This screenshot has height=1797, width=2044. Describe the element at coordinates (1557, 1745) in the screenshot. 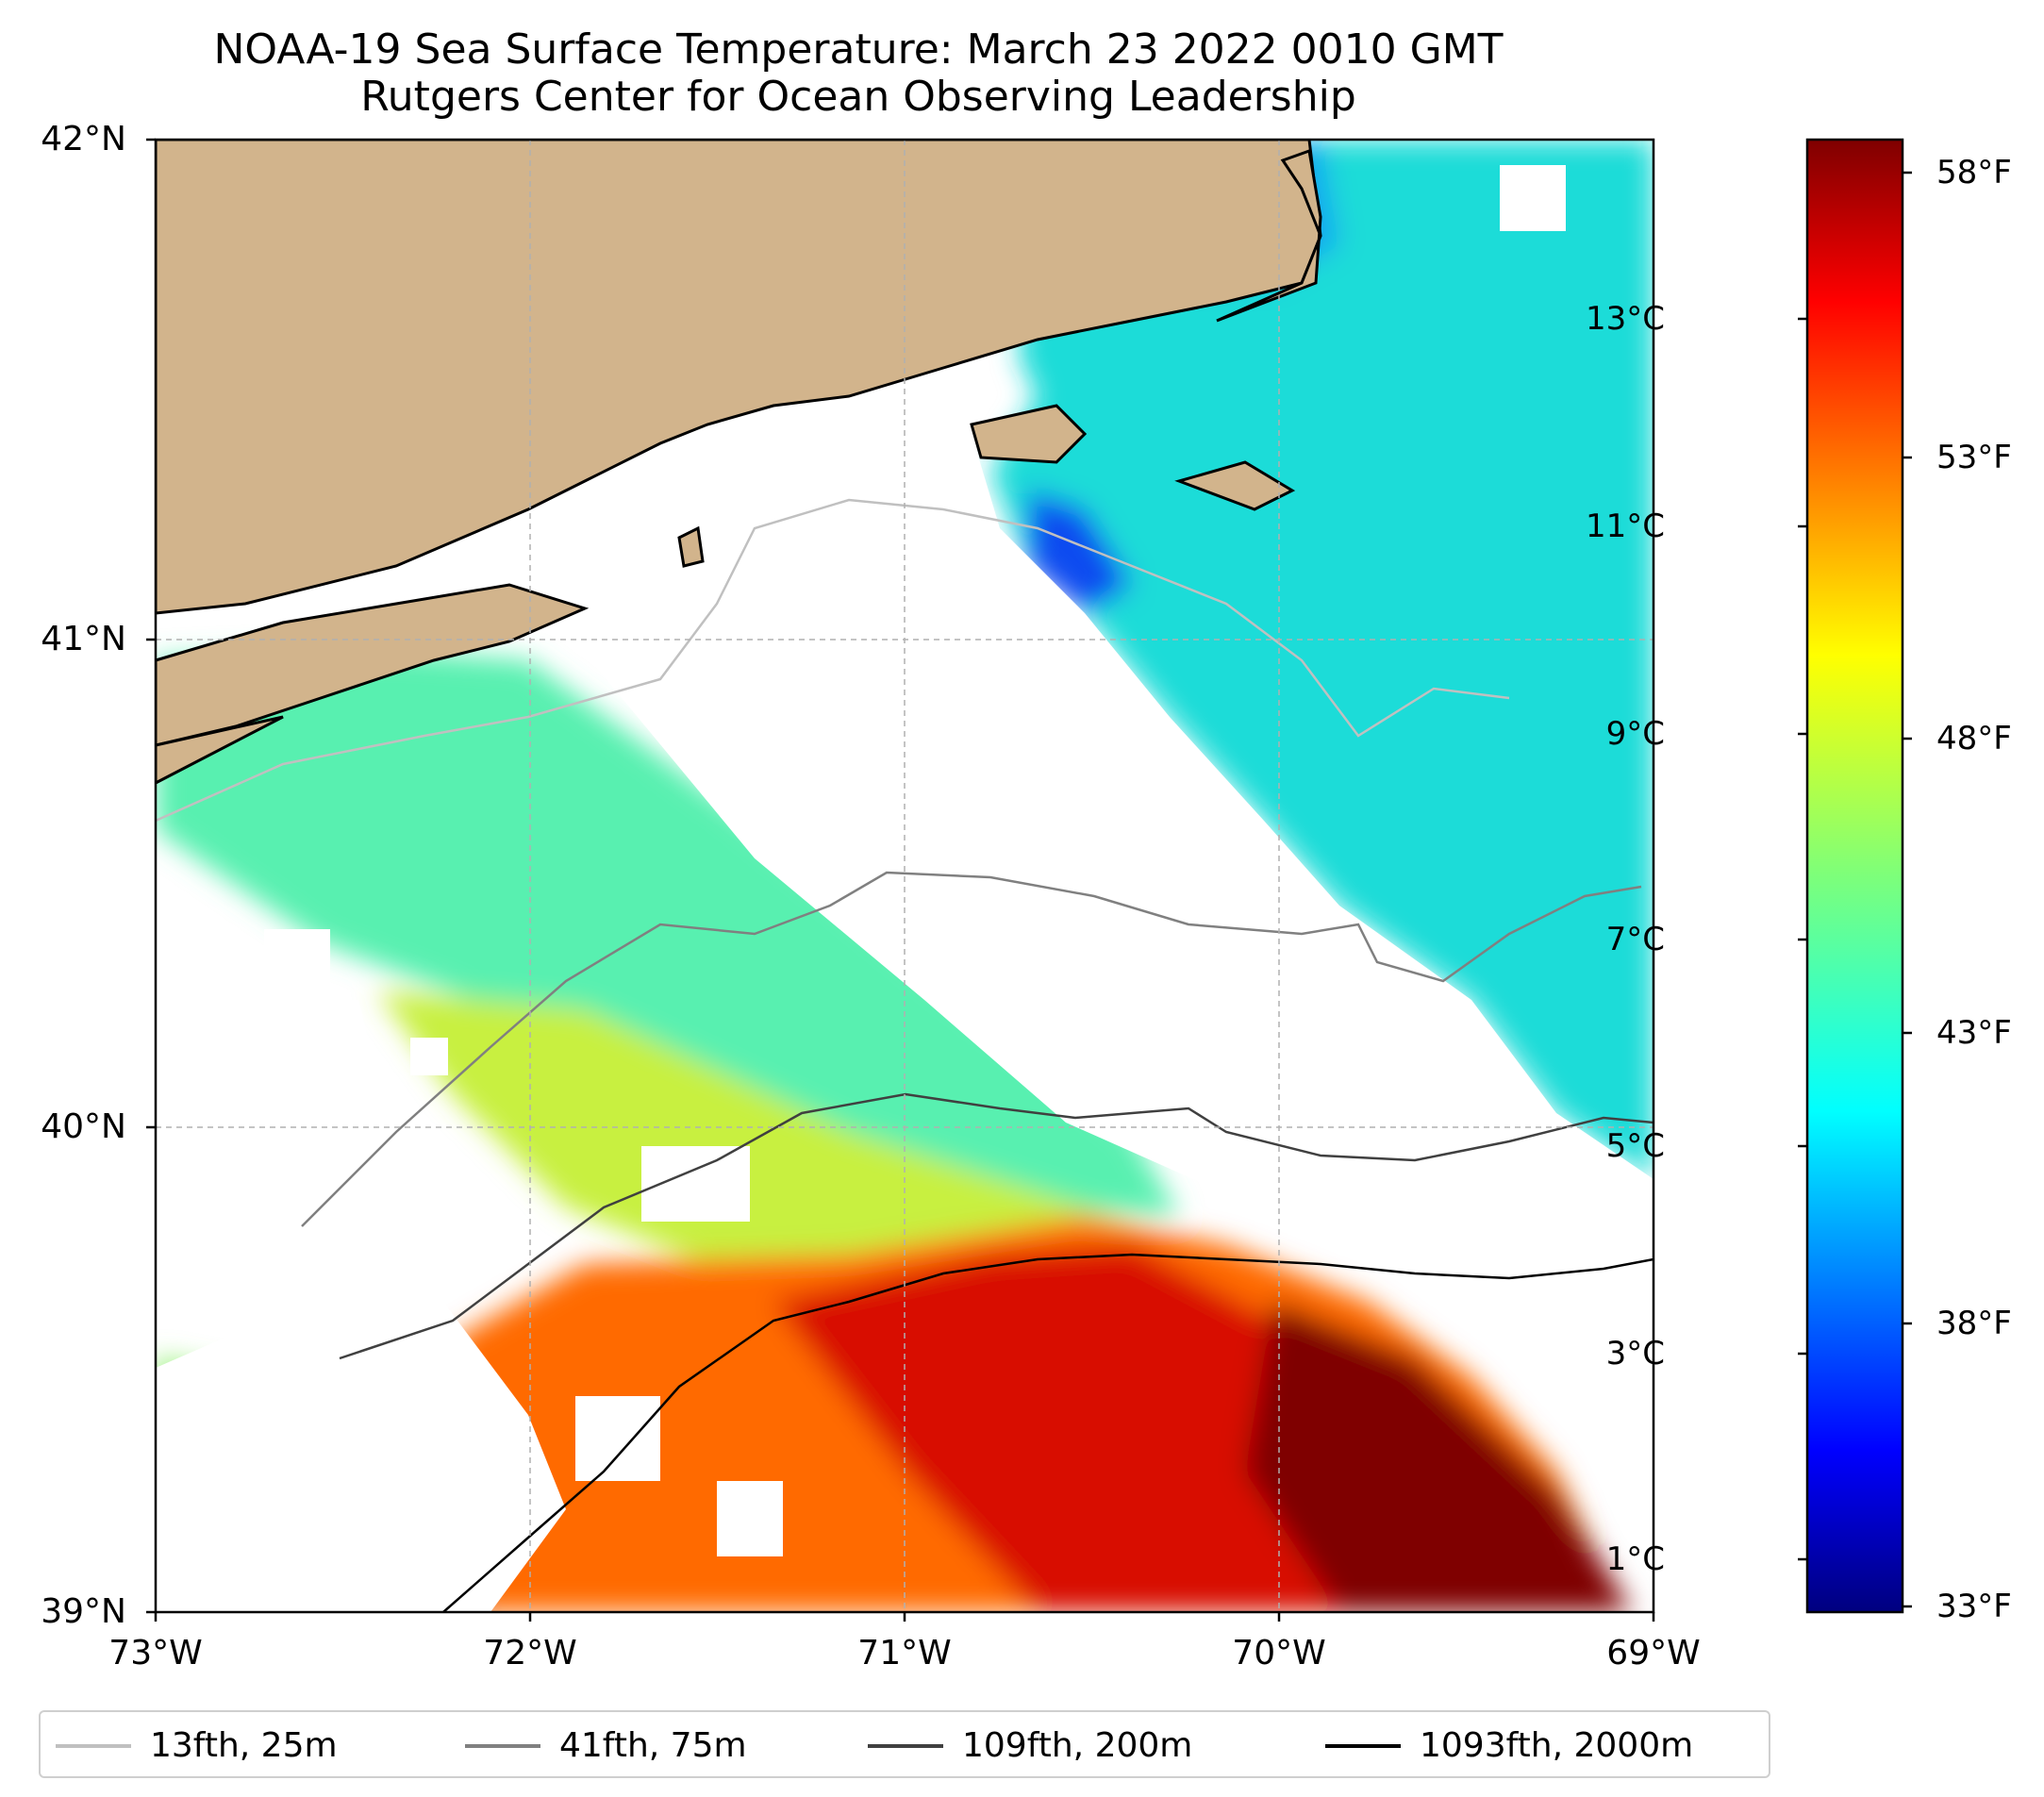

I see `legend-label-2000m: 1093fth, 2000m` at that location.